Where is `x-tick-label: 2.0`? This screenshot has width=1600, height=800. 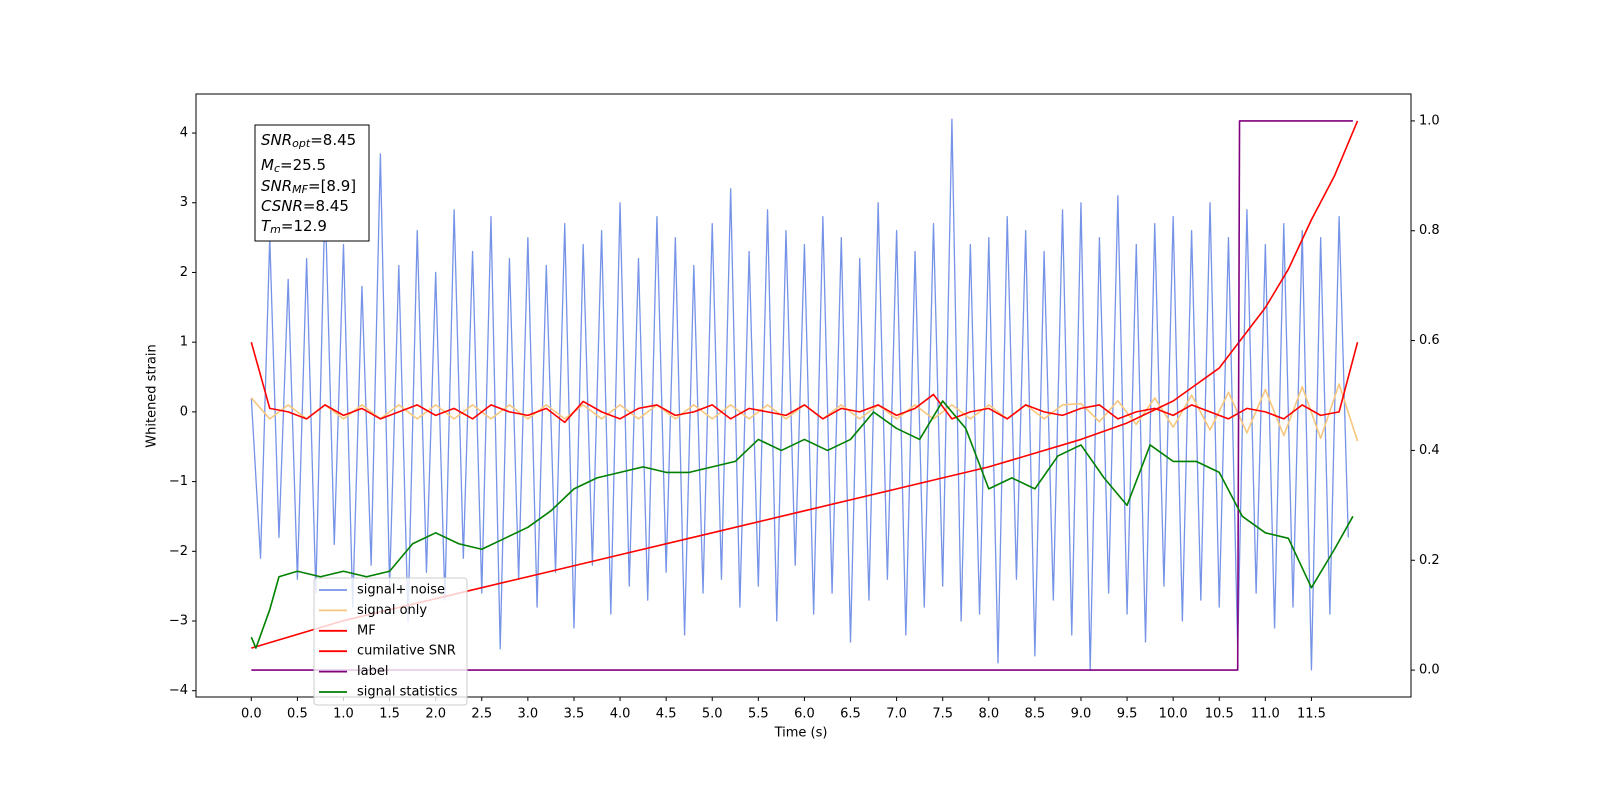
x-tick-label: 2.0 is located at coordinates (435, 714).